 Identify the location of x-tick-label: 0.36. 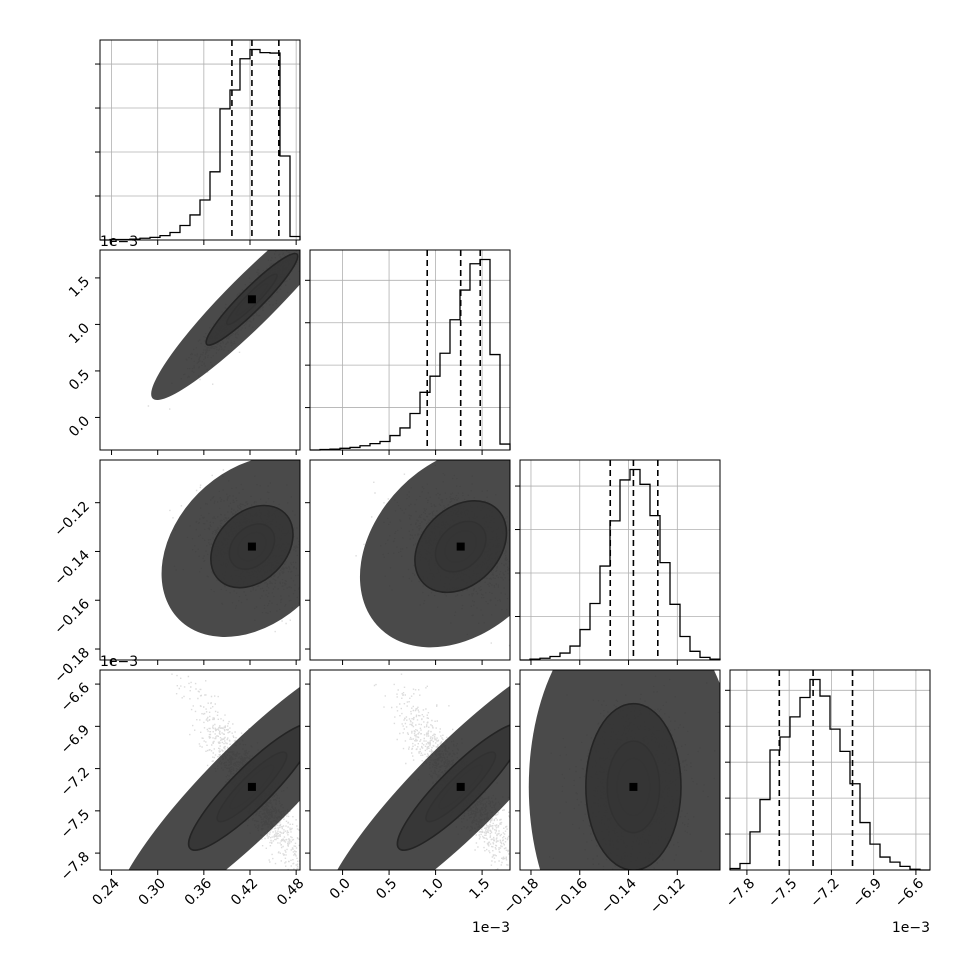
(198, 891).